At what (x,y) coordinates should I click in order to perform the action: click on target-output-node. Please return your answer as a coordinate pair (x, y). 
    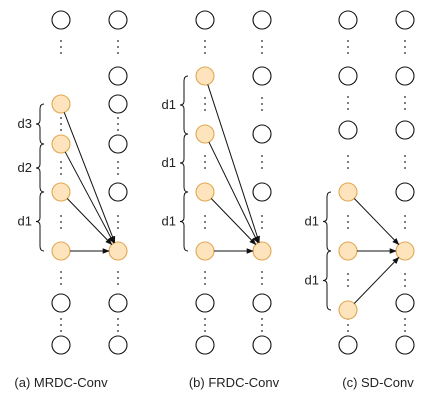
    Looking at the image, I should click on (262, 251).